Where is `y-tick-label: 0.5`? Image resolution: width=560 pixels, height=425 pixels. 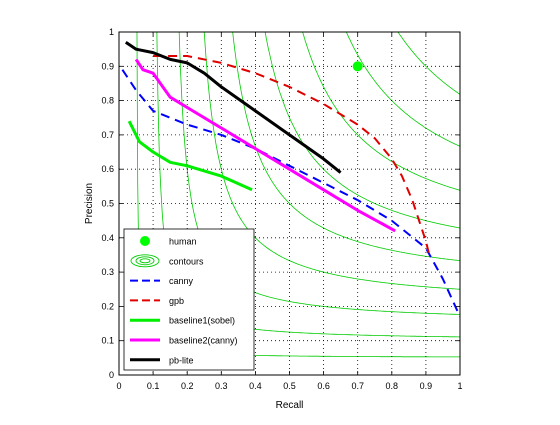
y-tick-label: 0.5 is located at coordinates (107, 204).